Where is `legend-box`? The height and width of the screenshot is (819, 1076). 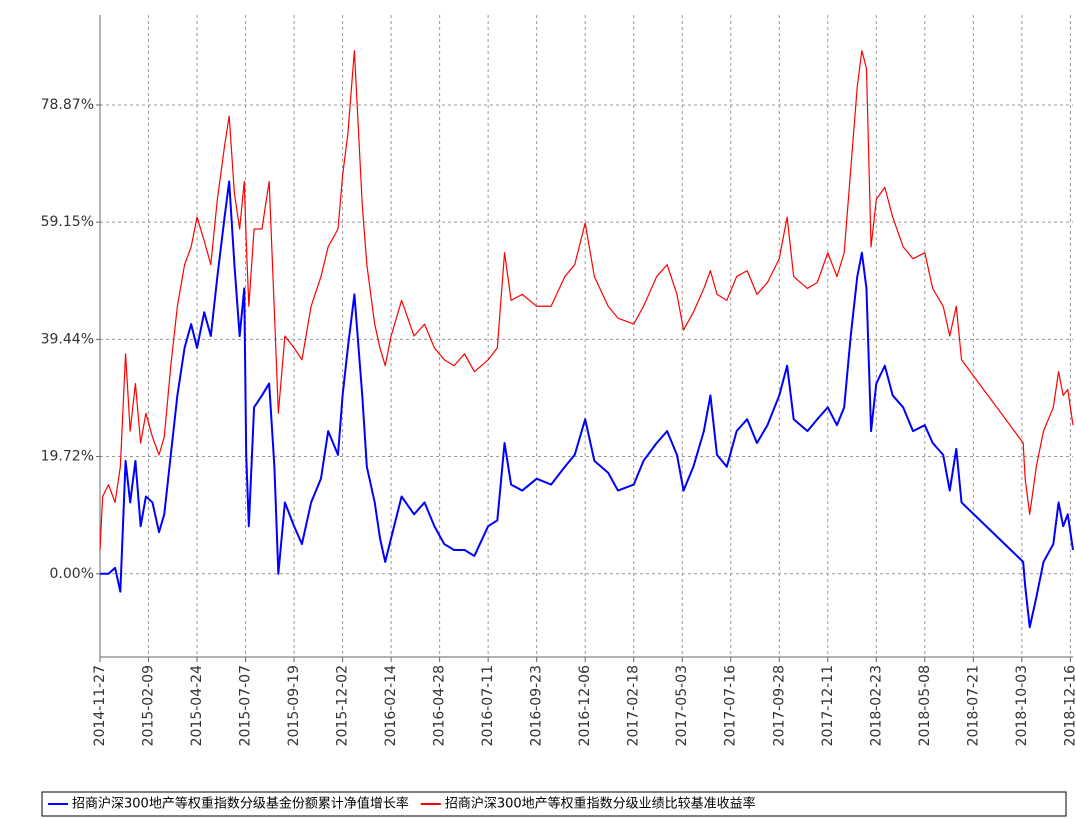 legend-box is located at coordinates (554, 804).